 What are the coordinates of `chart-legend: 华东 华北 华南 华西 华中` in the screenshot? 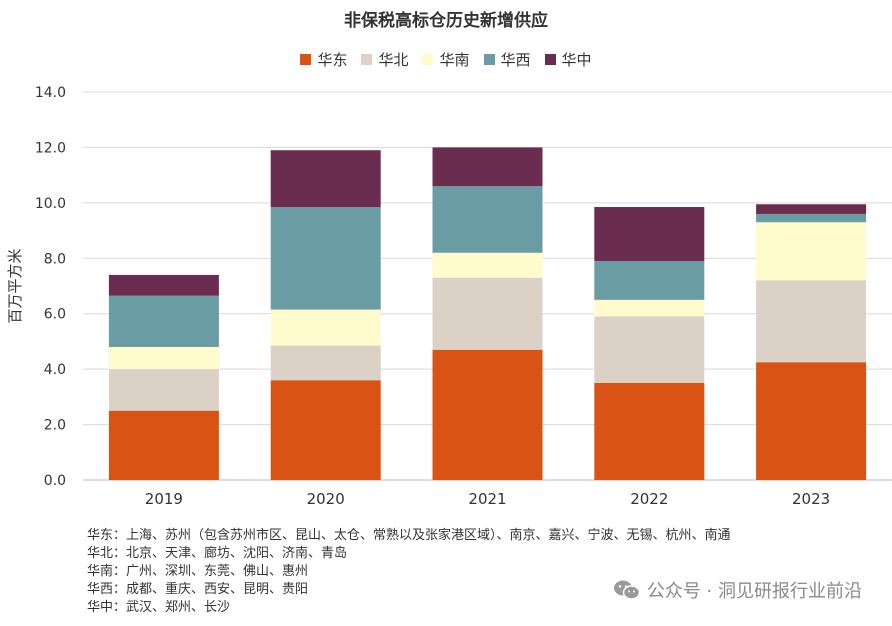 It's located at (446, 59).